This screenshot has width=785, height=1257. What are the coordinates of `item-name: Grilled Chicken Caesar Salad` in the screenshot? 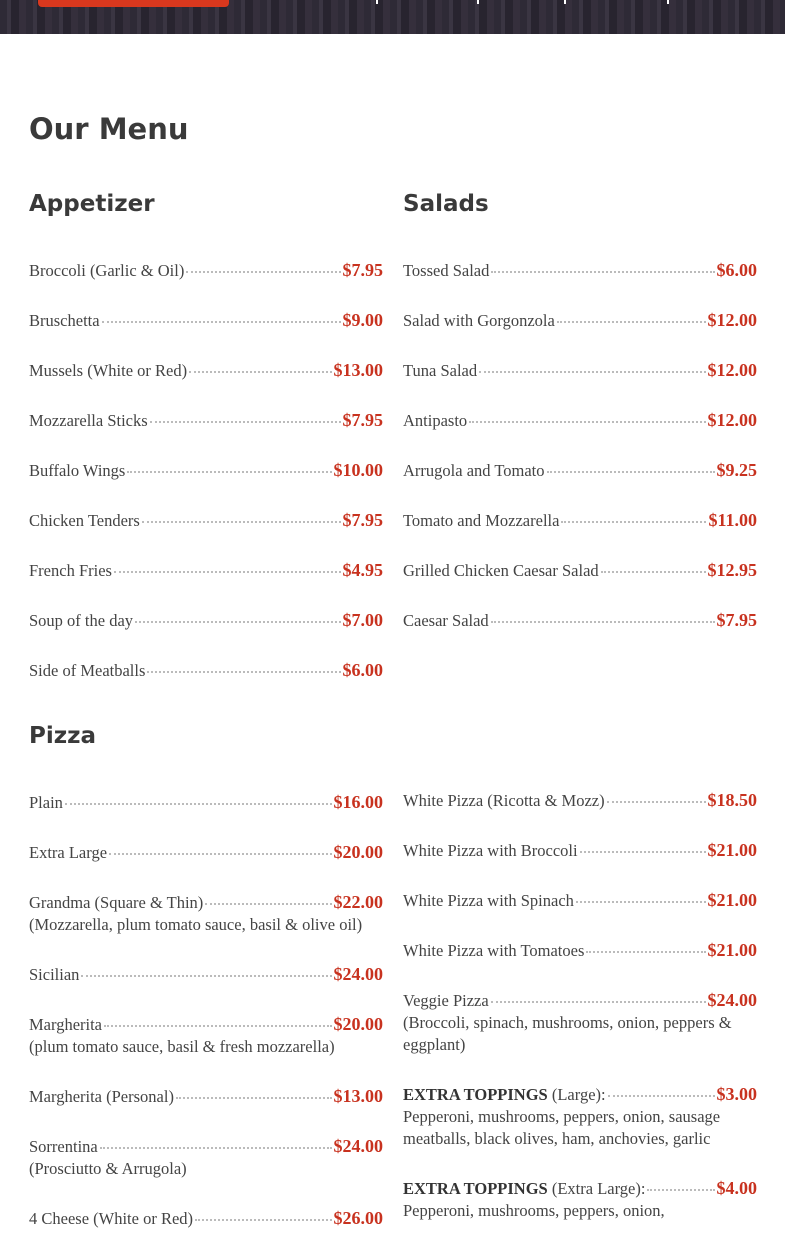 It's located at (501, 570).